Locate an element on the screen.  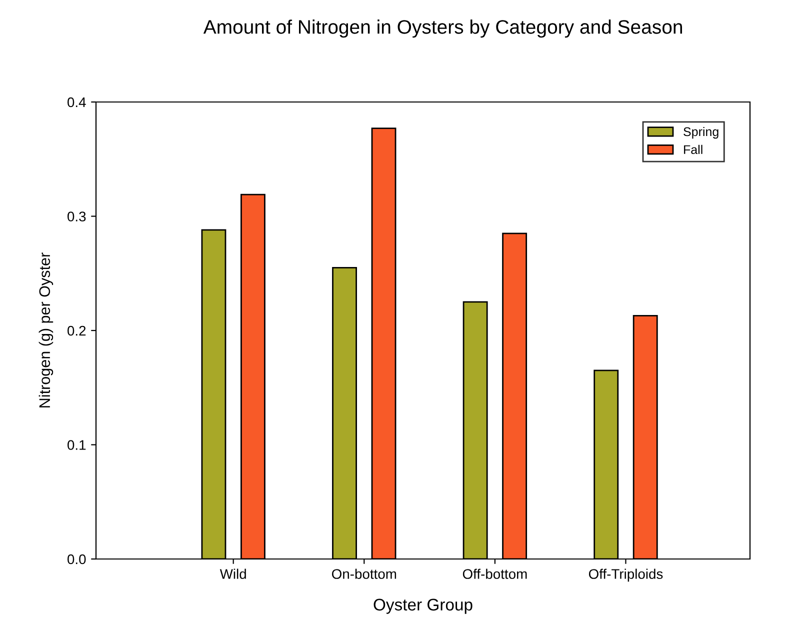
chart-title: Amount of Nitrogen in Oysters by Category and Season is located at coordinates (442, 29).